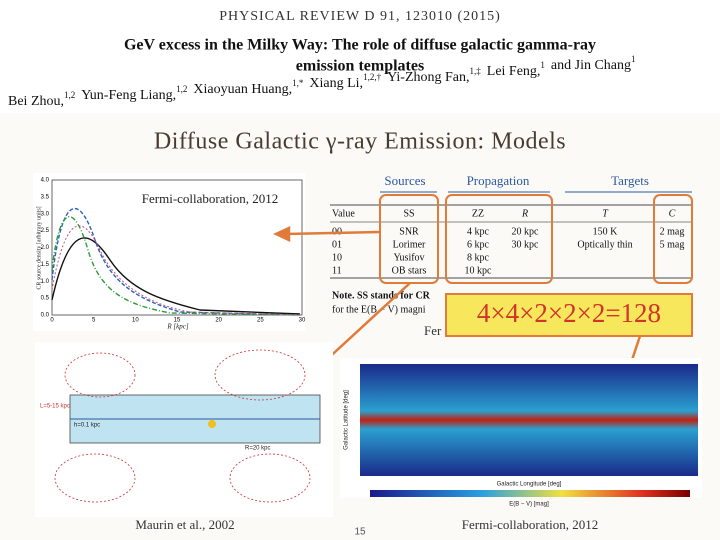  I want to click on slide-title: Diffuse Galactic γ-ray Emission: Models, so click(360, 142).